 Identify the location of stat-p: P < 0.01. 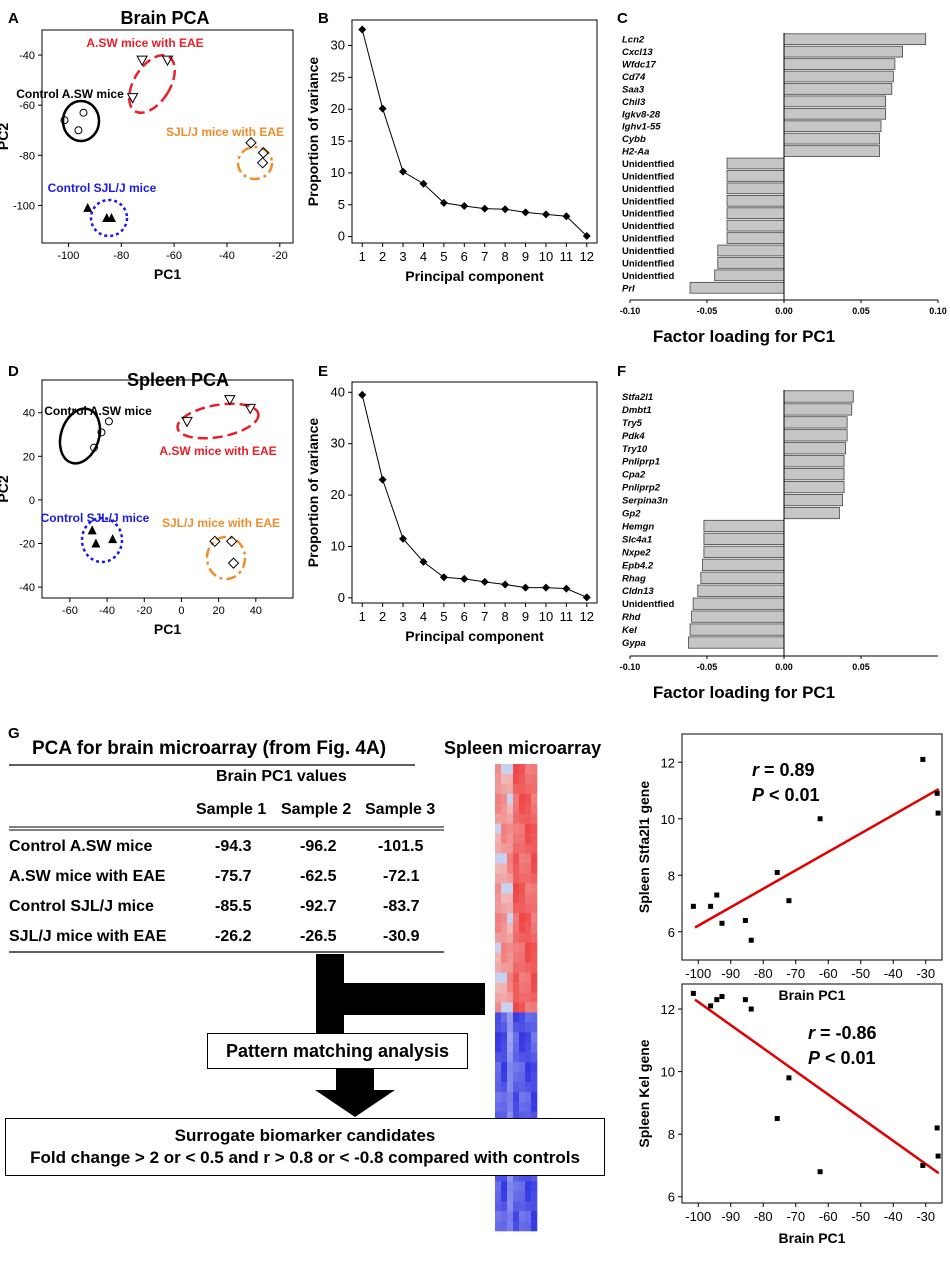
(786, 795).